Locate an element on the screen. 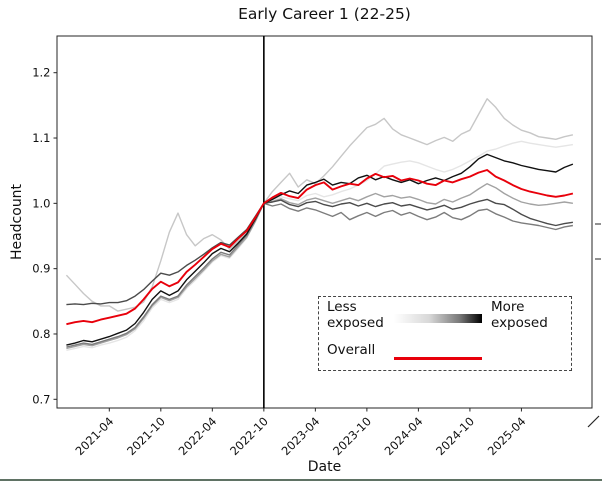 This screenshot has height=486, width=602. x-tick-label: 2022-10 is located at coordinates (249, 436).